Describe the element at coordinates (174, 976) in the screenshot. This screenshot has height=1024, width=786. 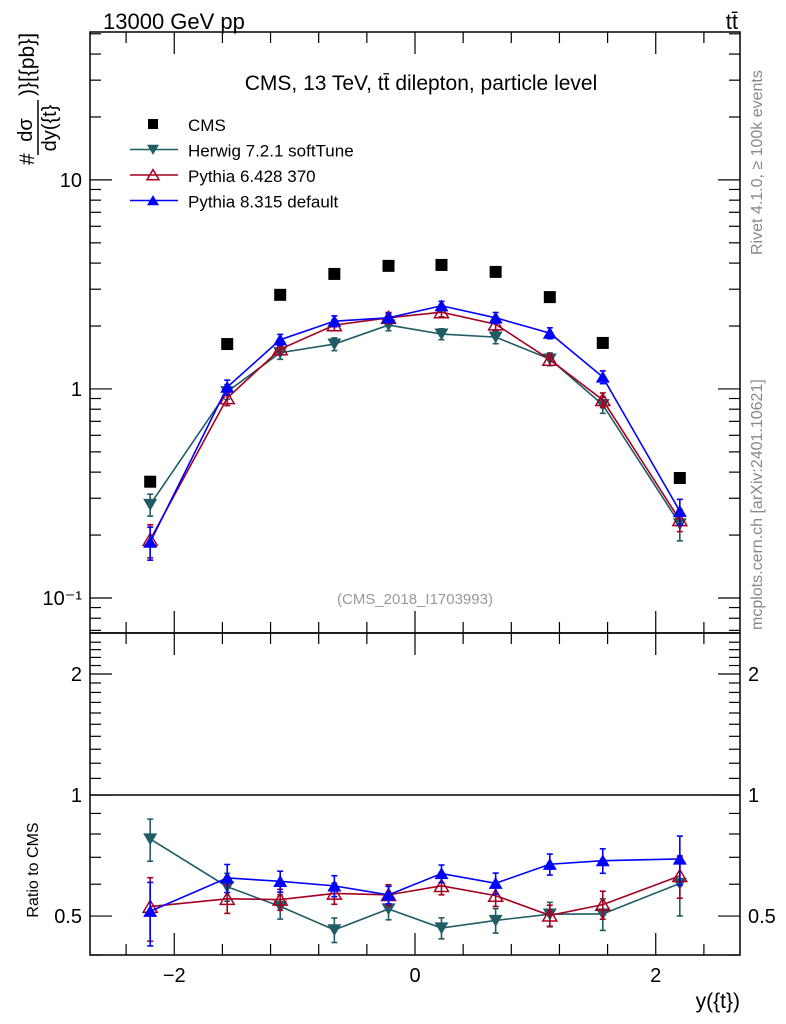
I see `x-tick-label: −2` at that location.